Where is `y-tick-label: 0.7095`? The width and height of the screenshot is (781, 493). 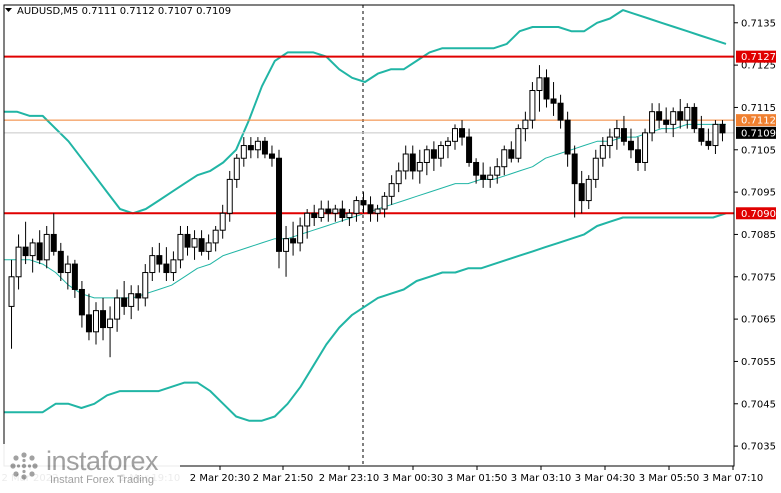
y-tick-label: 0.7095 is located at coordinates (758, 193).